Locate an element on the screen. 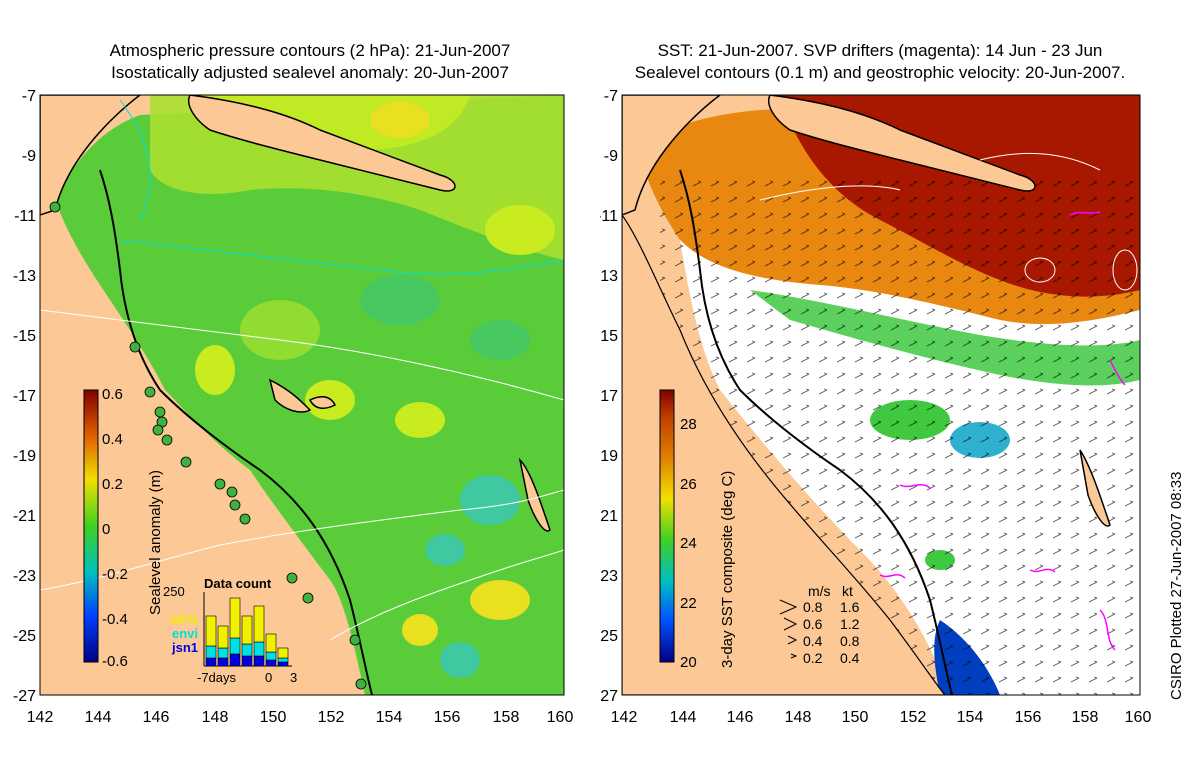 The image size is (1200, 780). left-cb-tick: -0.2 is located at coordinates (115, 574).